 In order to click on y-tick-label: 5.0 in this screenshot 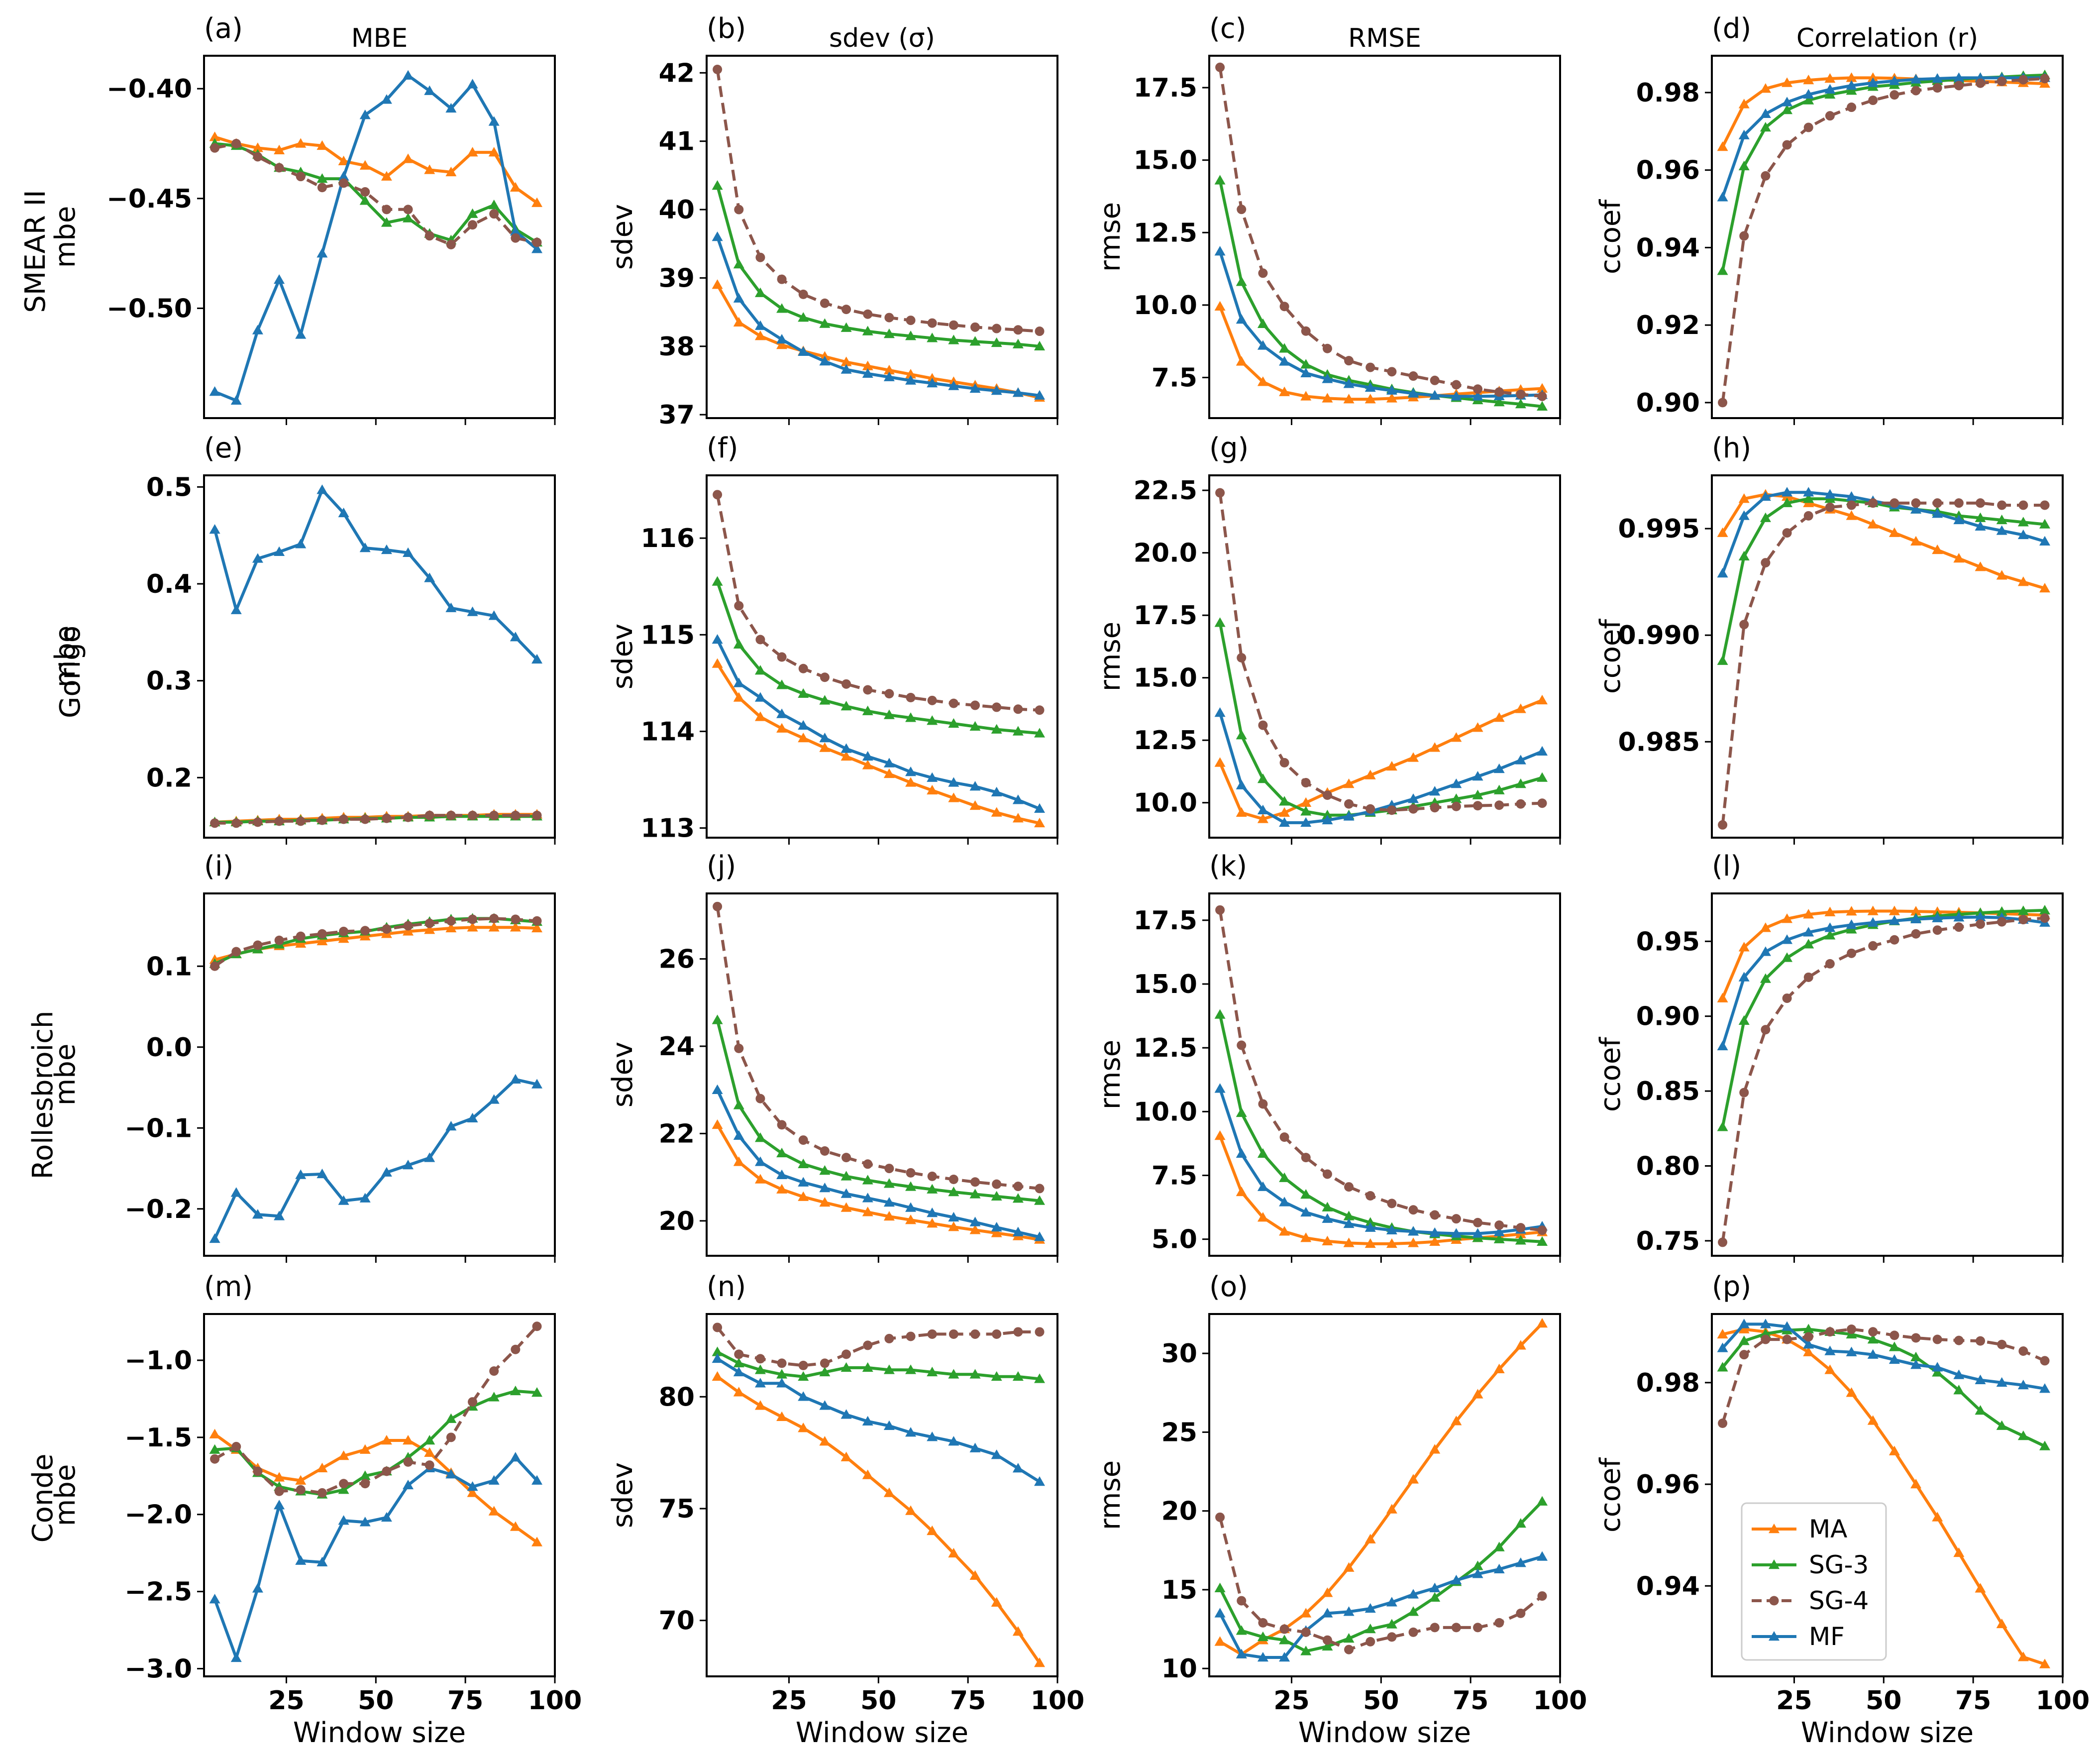, I will do `click(1174, 1240)`.